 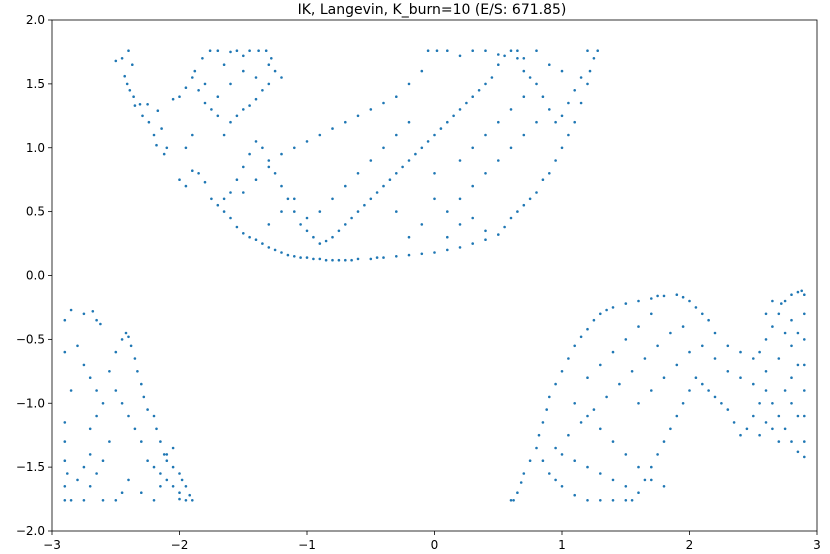 What do you see at coordinates (690, 545) in the screenshot?
I see `x-tick-label: 2` at bounding box center [690, 545].